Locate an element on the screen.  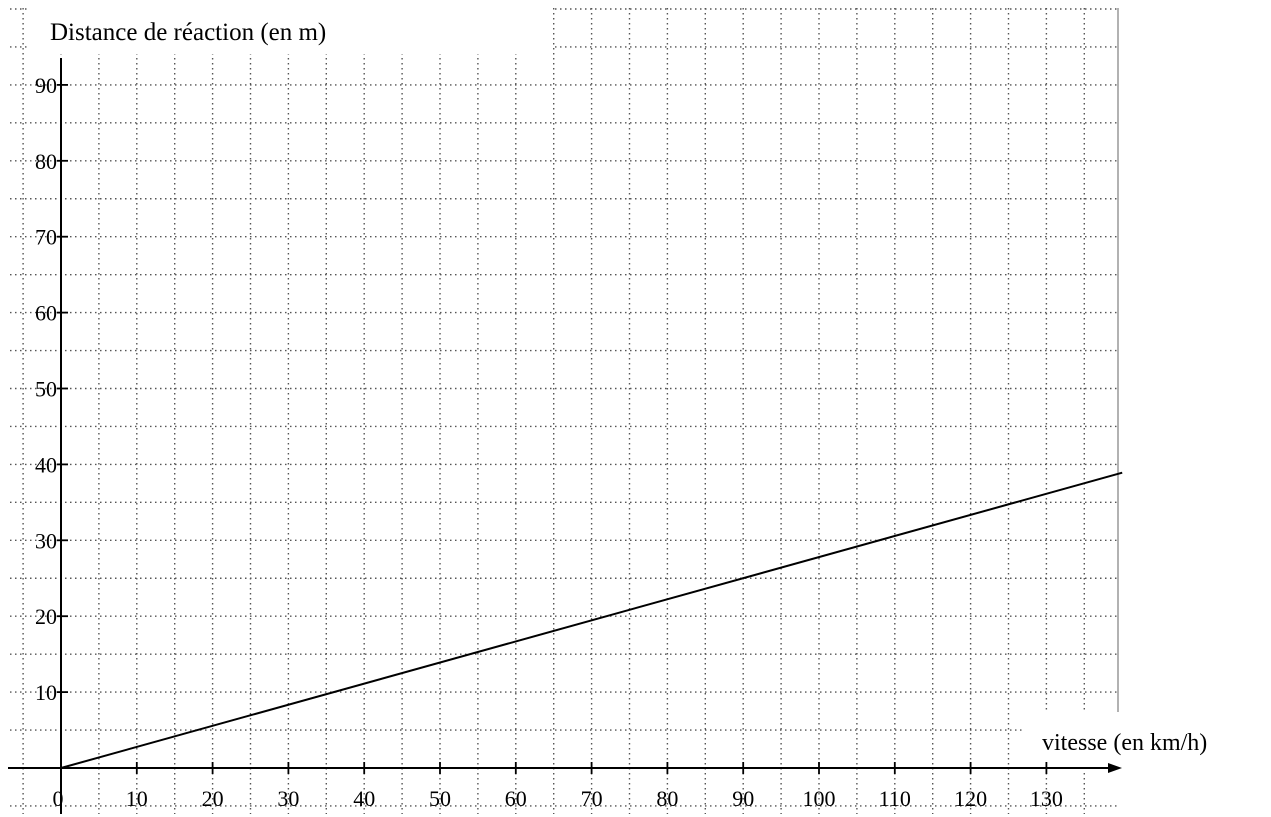
x-tick-label: 40 is located at coordinates (364, 798).